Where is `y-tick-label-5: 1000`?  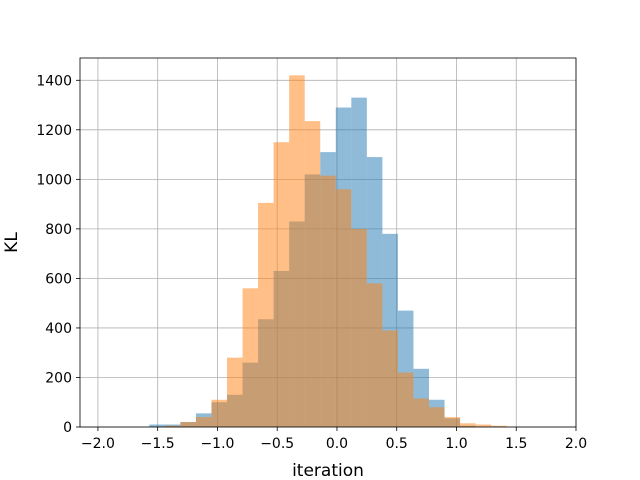 y-tick-label-5: 1000 is located at coordinates (54, 180).